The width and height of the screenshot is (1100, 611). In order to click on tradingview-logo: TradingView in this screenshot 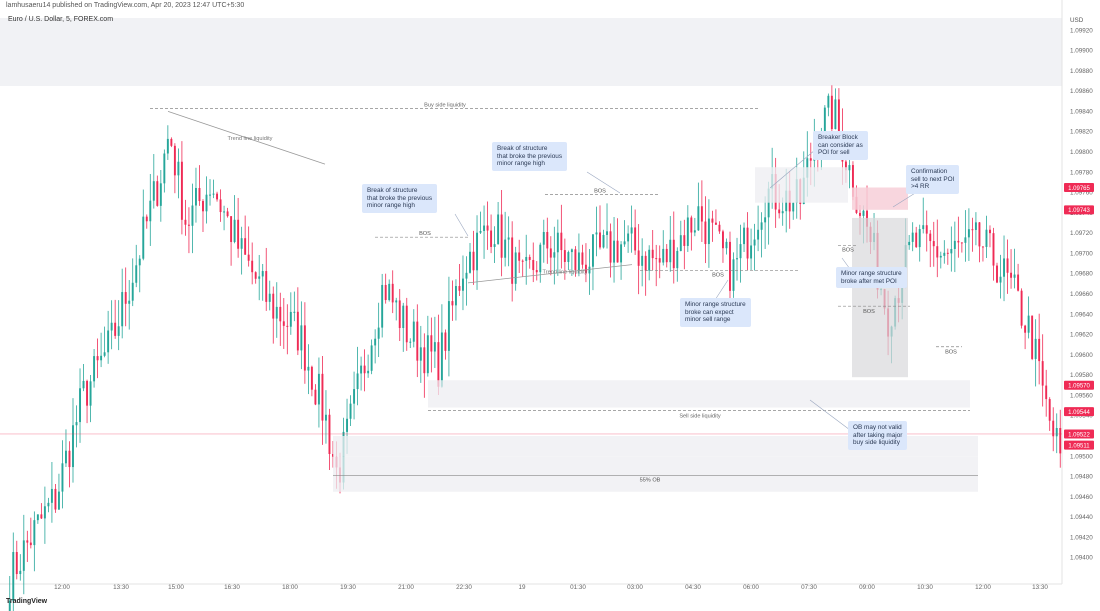, I will do `click(27, 601)`.